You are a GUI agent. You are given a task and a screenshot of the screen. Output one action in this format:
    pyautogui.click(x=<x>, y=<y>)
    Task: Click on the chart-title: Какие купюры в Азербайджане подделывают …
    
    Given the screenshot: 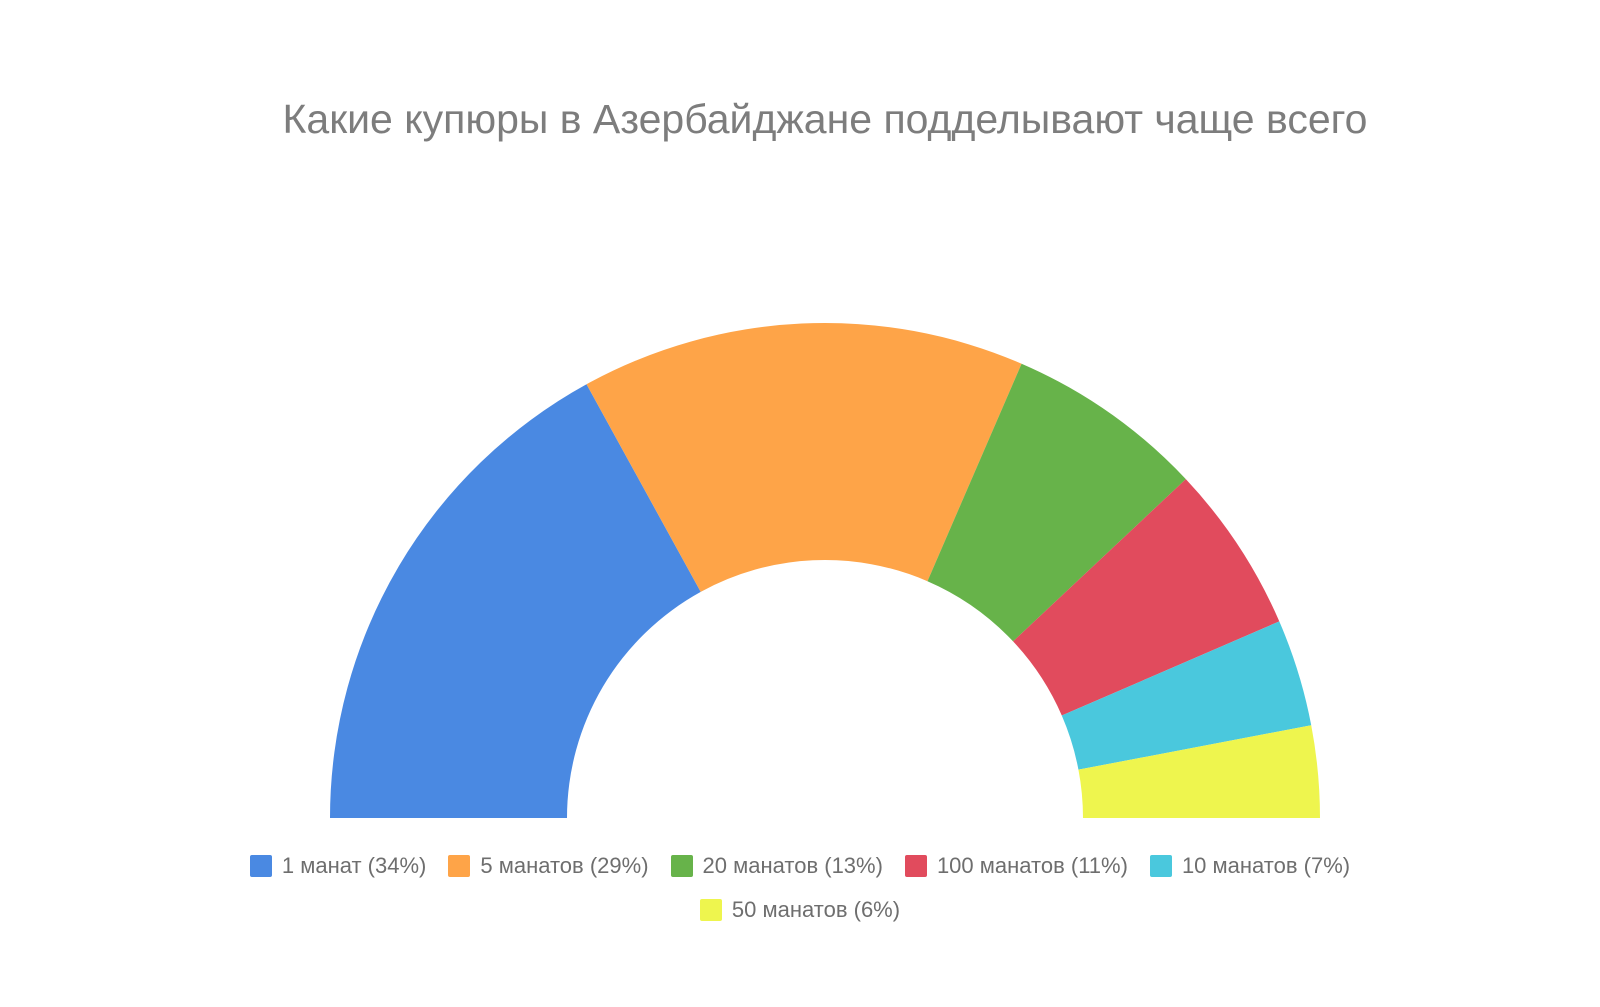 What is the action you would take?
    pyautogui.click(x=825, y=119)
    